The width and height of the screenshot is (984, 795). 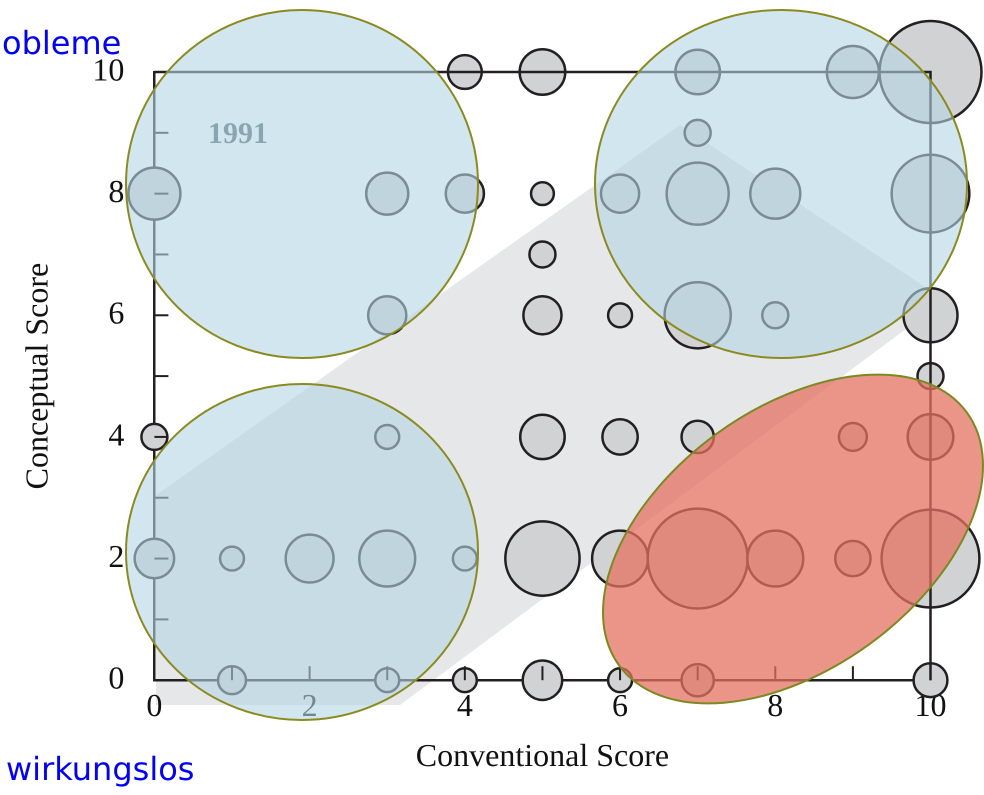 I want to click on y-tick-label: 8, so click(x=116, y=191).